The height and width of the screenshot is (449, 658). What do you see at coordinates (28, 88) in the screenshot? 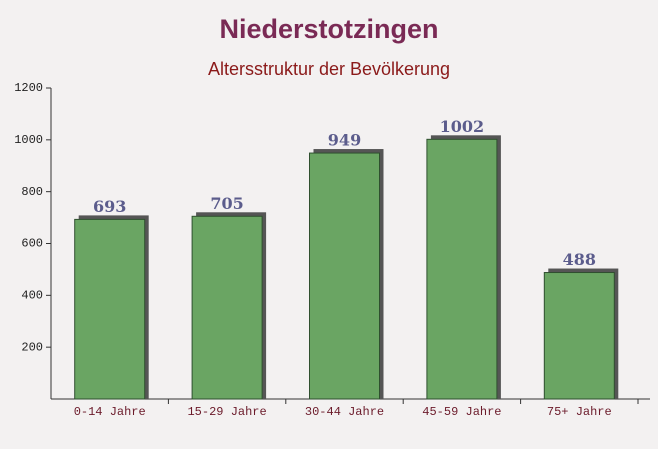
I see `y-tick-label: 1200` at bounding box center [28, 88].